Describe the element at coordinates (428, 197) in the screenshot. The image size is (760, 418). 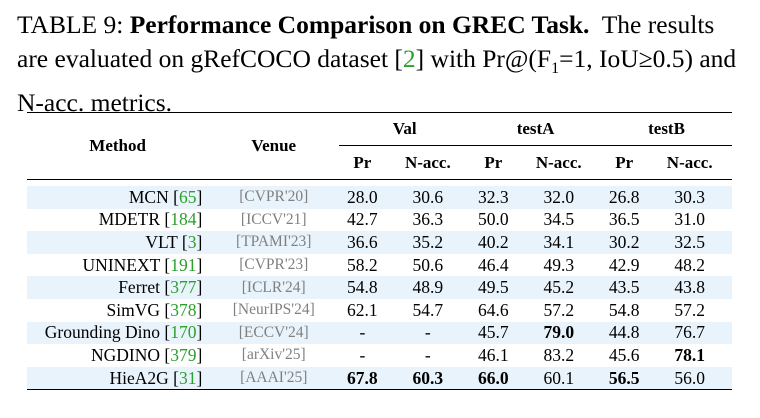
I see `cell-value: 30.6` at that location.